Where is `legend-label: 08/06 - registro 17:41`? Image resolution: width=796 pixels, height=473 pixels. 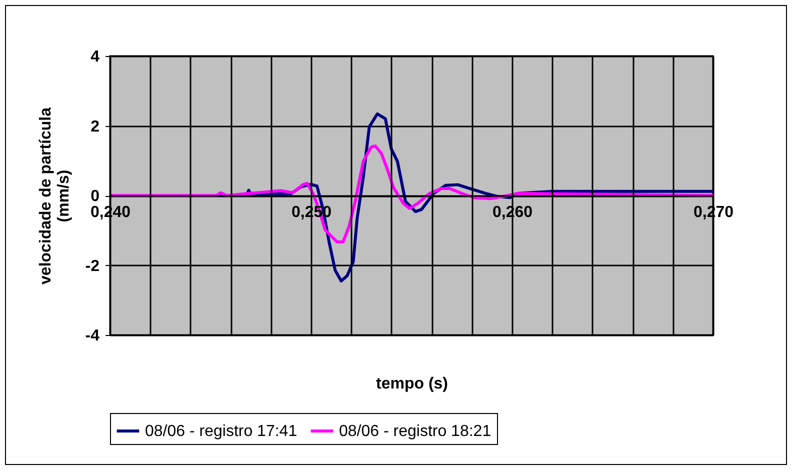
legend-label: 08/06 - registro 17:41 is located at coordinates (221, 431).